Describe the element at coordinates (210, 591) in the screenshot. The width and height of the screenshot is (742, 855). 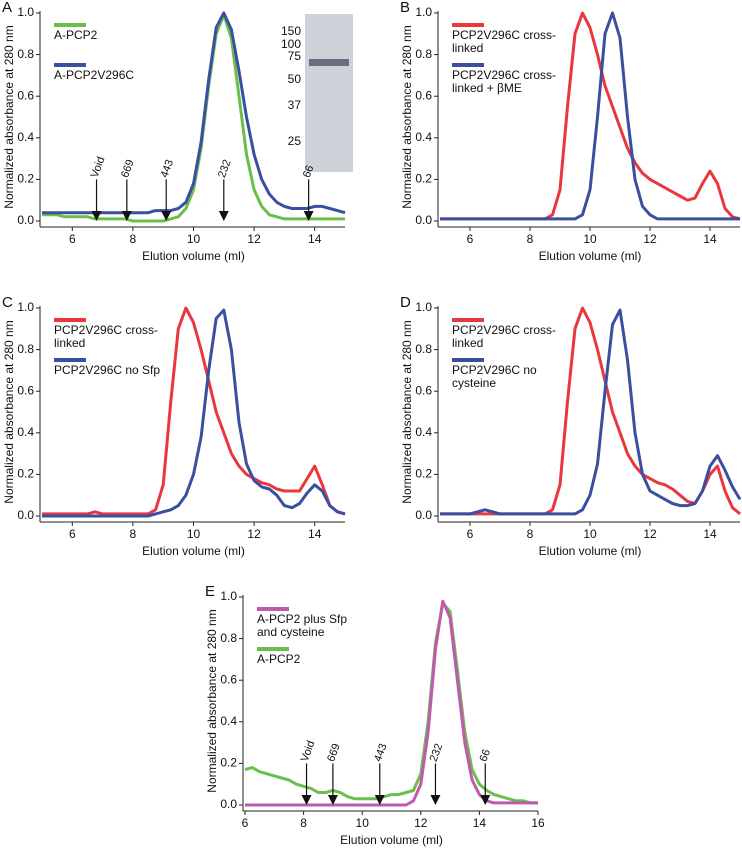
I see `panel-label: E` at that location.